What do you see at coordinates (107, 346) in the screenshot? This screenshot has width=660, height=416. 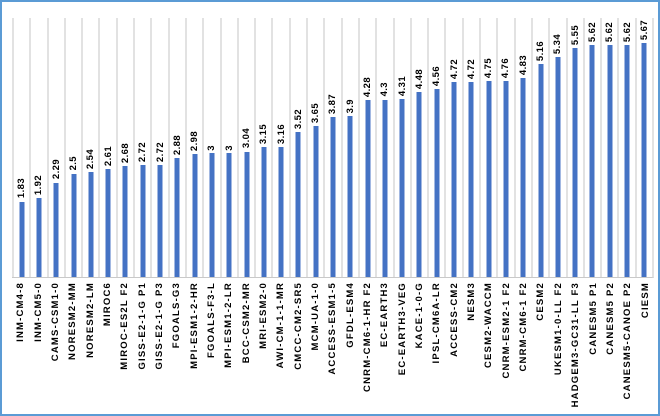 I see `category-cell: MIROC6` at bounding box center [107, 346].